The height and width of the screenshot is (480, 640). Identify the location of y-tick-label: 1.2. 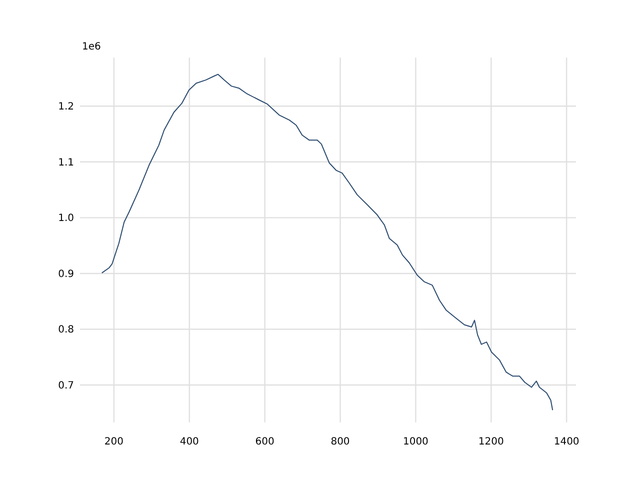
(66, 107).